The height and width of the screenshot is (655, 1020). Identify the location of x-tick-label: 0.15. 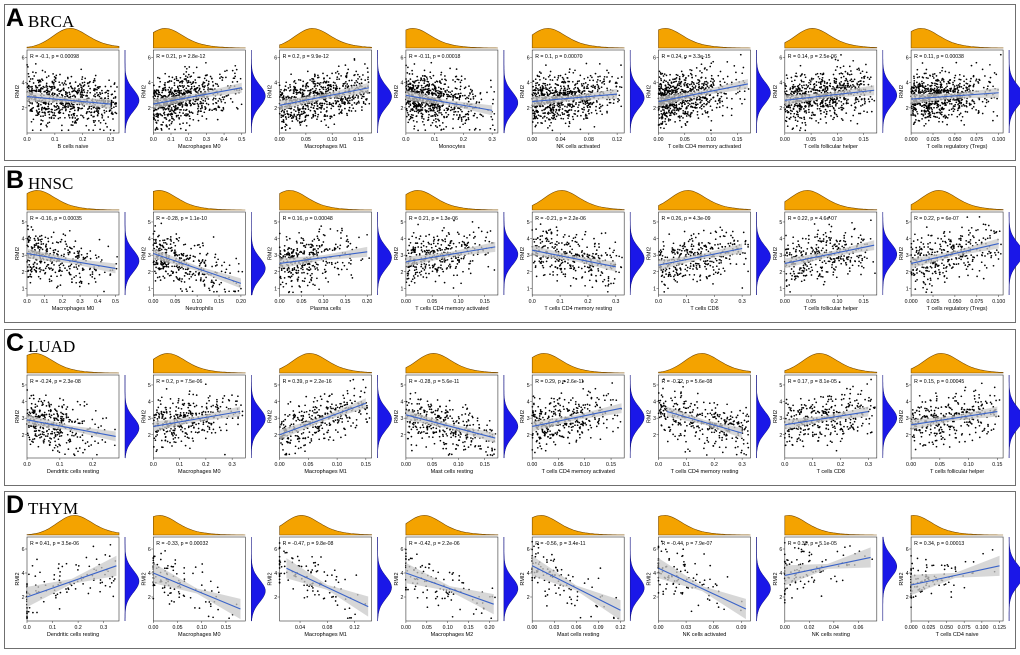
(737, 140).